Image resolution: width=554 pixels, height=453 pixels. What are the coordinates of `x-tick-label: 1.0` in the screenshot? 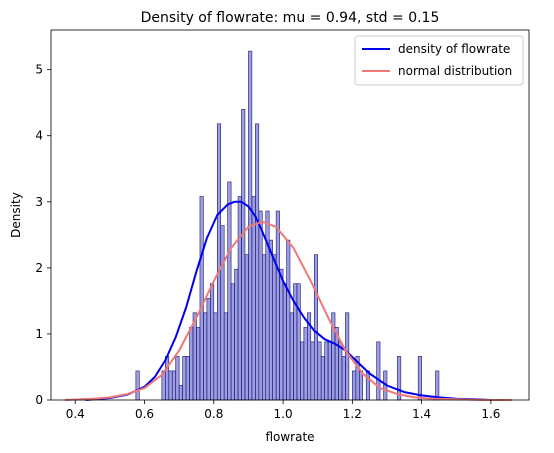 It's located at (283, 414).